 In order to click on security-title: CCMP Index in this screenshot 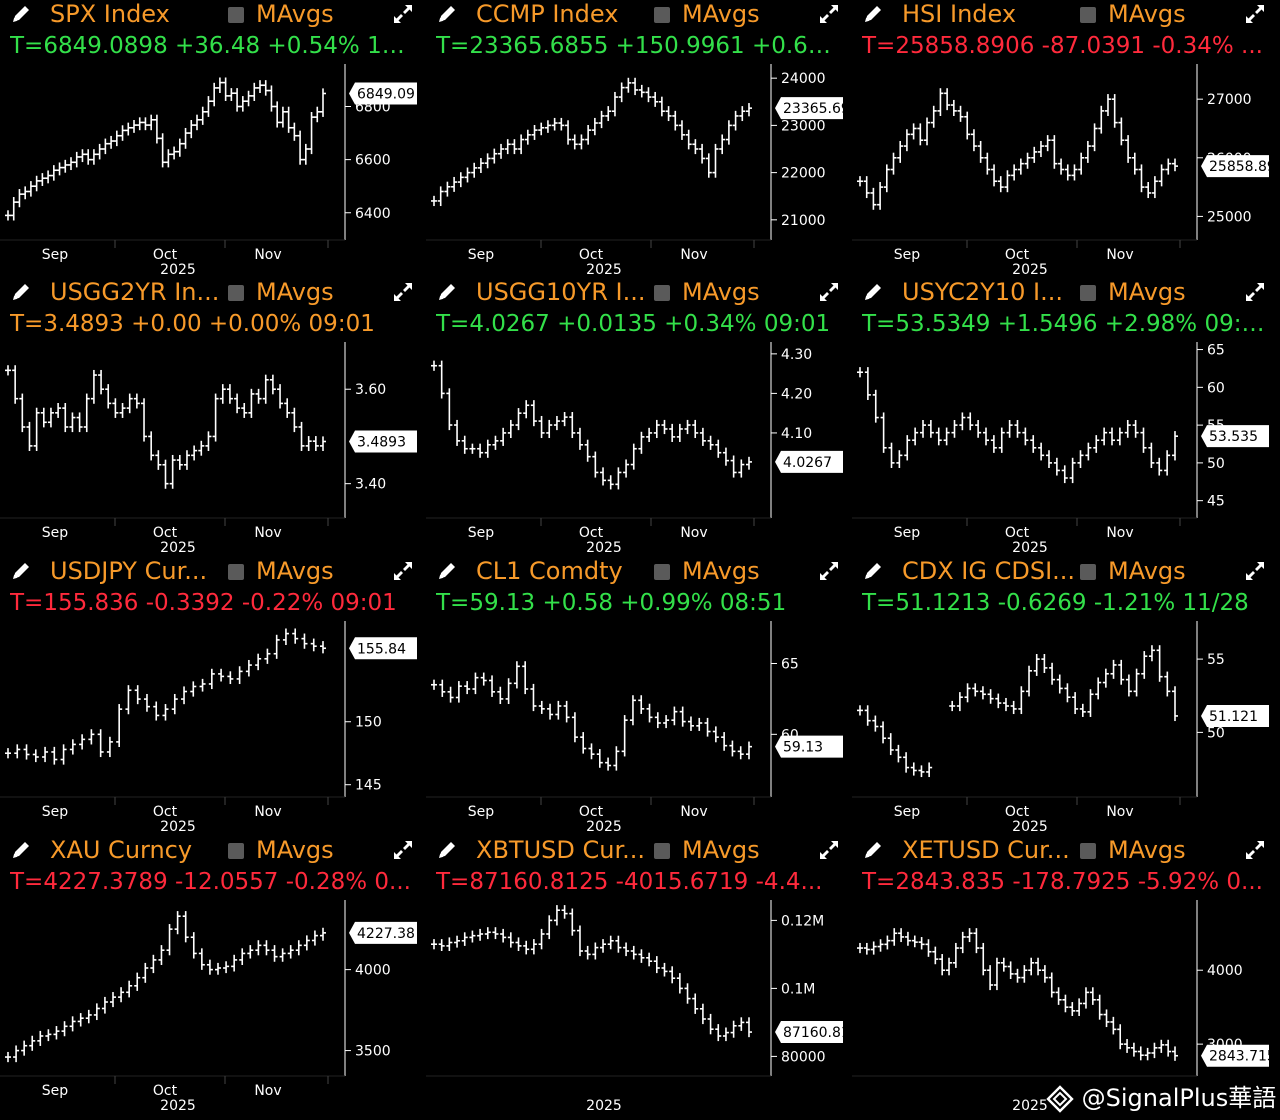, I will do `click(547, 14)`.